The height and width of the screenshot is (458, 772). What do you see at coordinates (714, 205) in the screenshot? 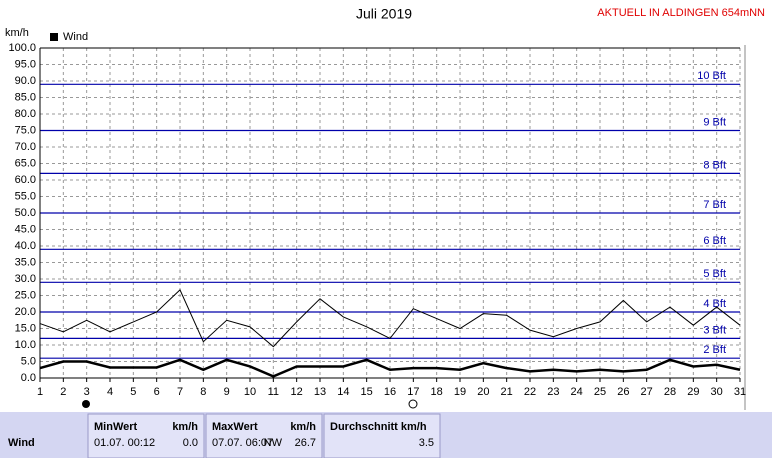
I see `reference-label: 7 Bft` at bounding box center [714, 205].